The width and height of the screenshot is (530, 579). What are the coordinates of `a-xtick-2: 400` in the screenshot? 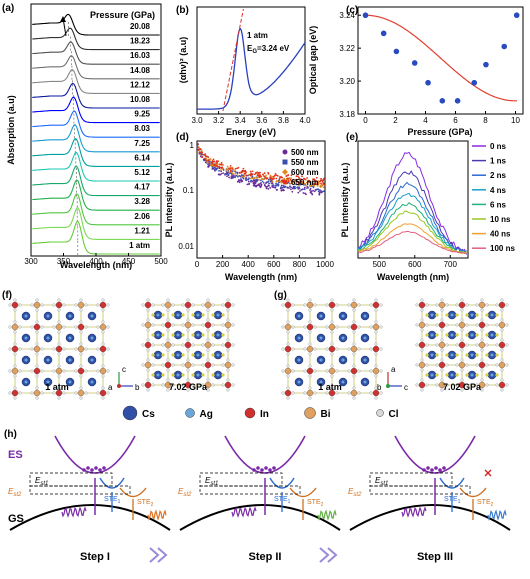 It's located at (96, 261).